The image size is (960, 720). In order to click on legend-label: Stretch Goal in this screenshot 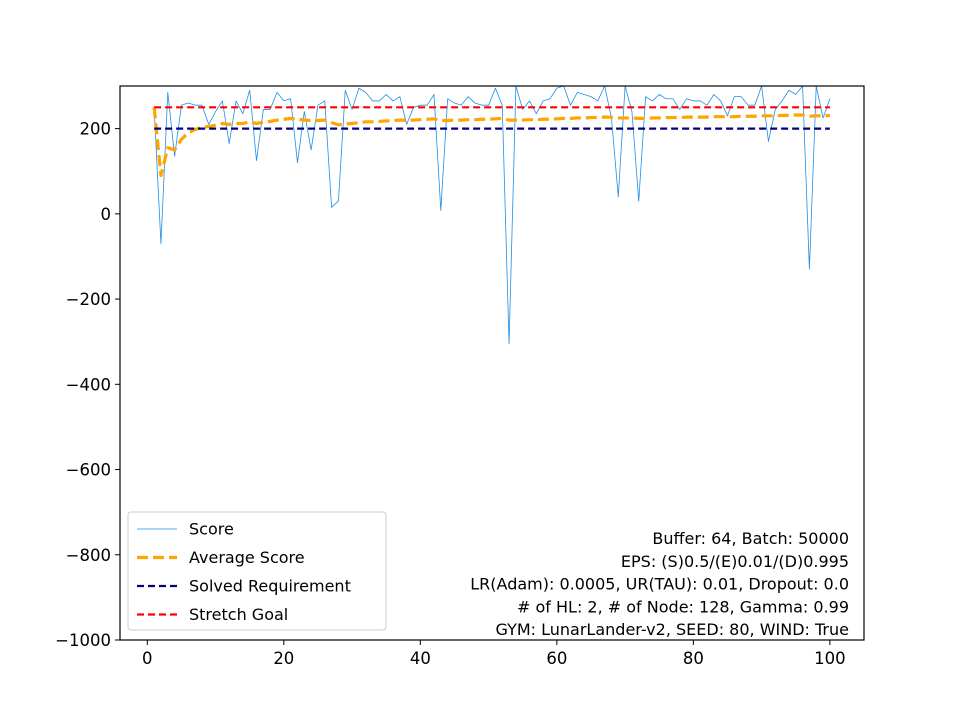, I will do `click(238, 614)`.